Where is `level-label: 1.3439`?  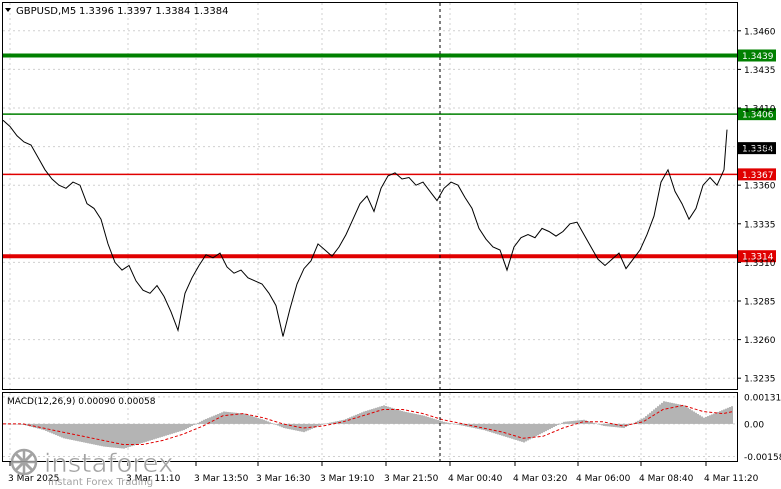 level-label: 1.3439 is located at coordinates (758, 57).